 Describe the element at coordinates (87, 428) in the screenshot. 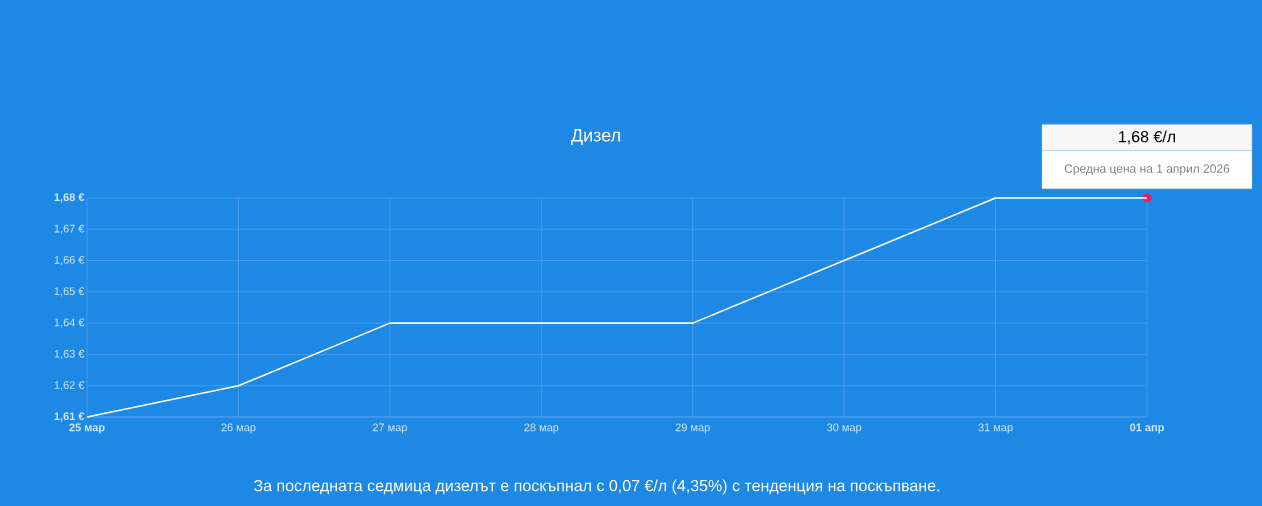

I see `x-tick-label: 25 мар` at that location.